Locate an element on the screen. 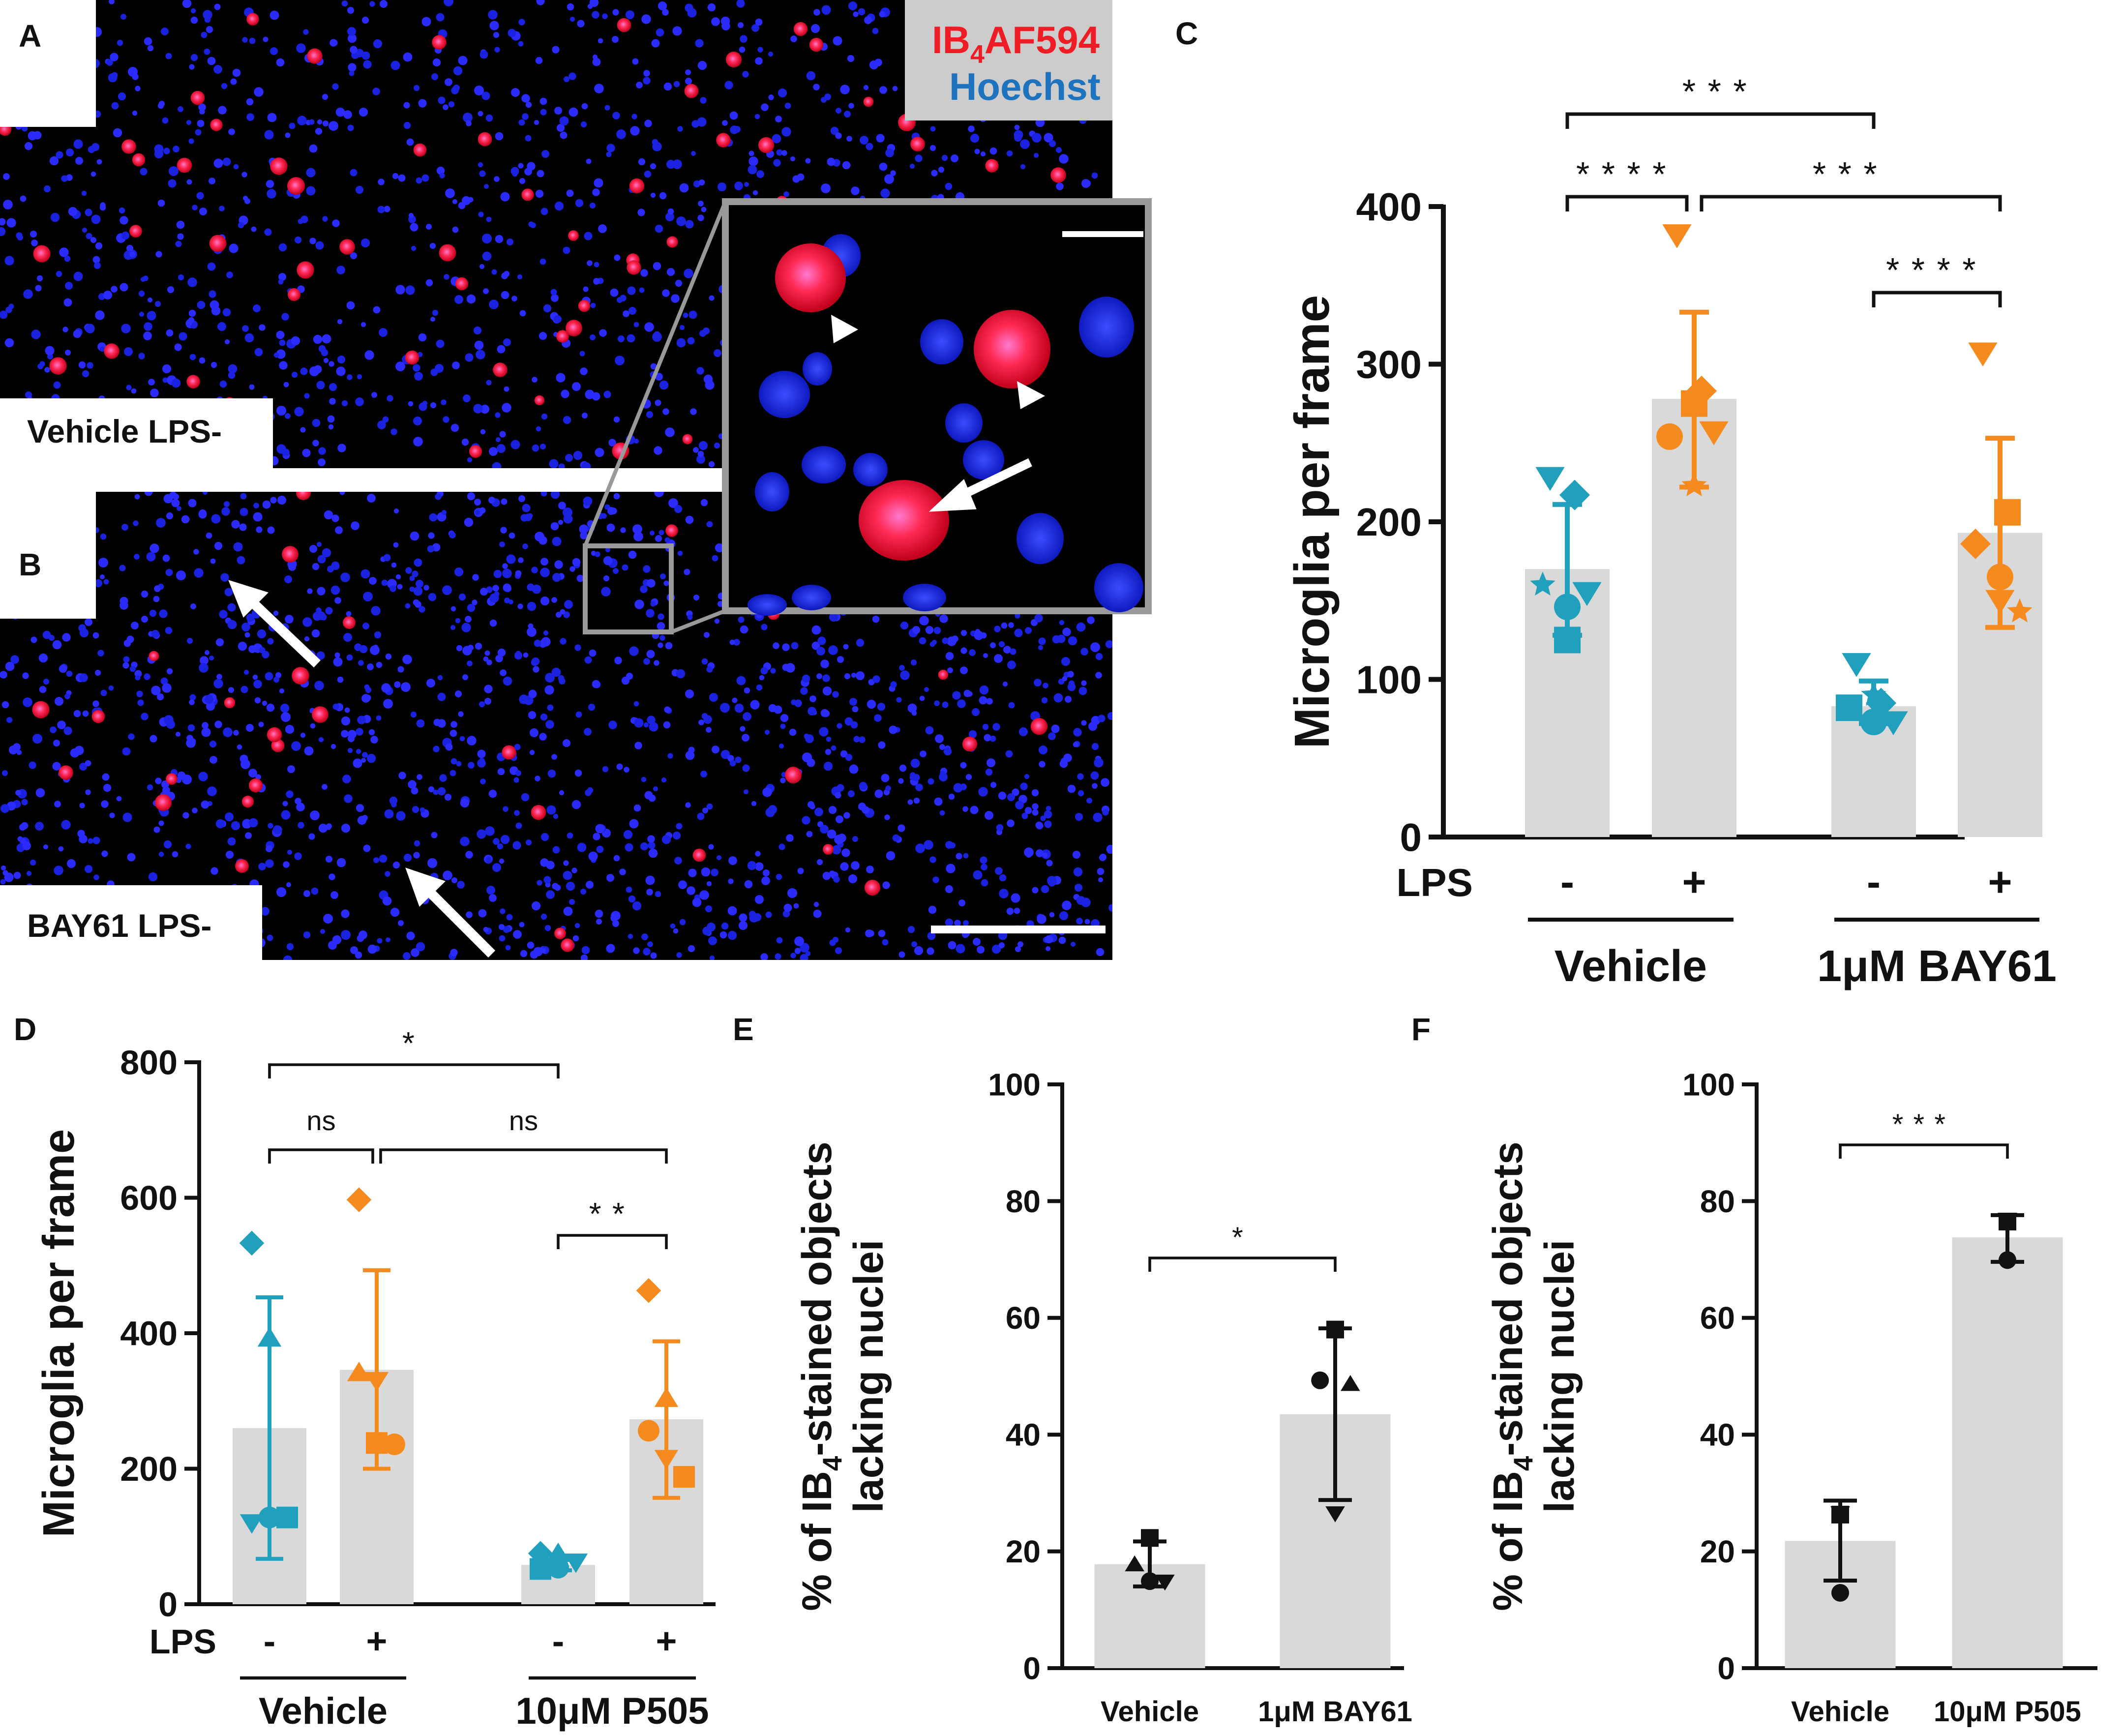 The image size is (2123, 1736). y-tick-label: 200 is located at coordinates (1389, 522).